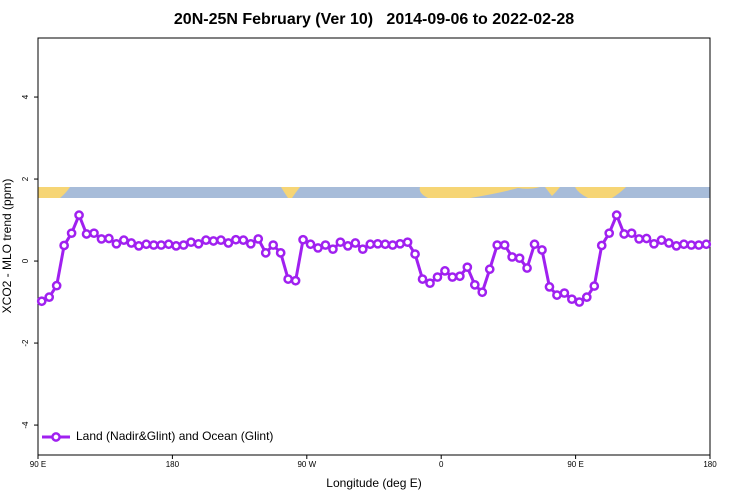 The height and width of the screenshot is (500, 750). I want to click on map-strip, so click(374, 192).